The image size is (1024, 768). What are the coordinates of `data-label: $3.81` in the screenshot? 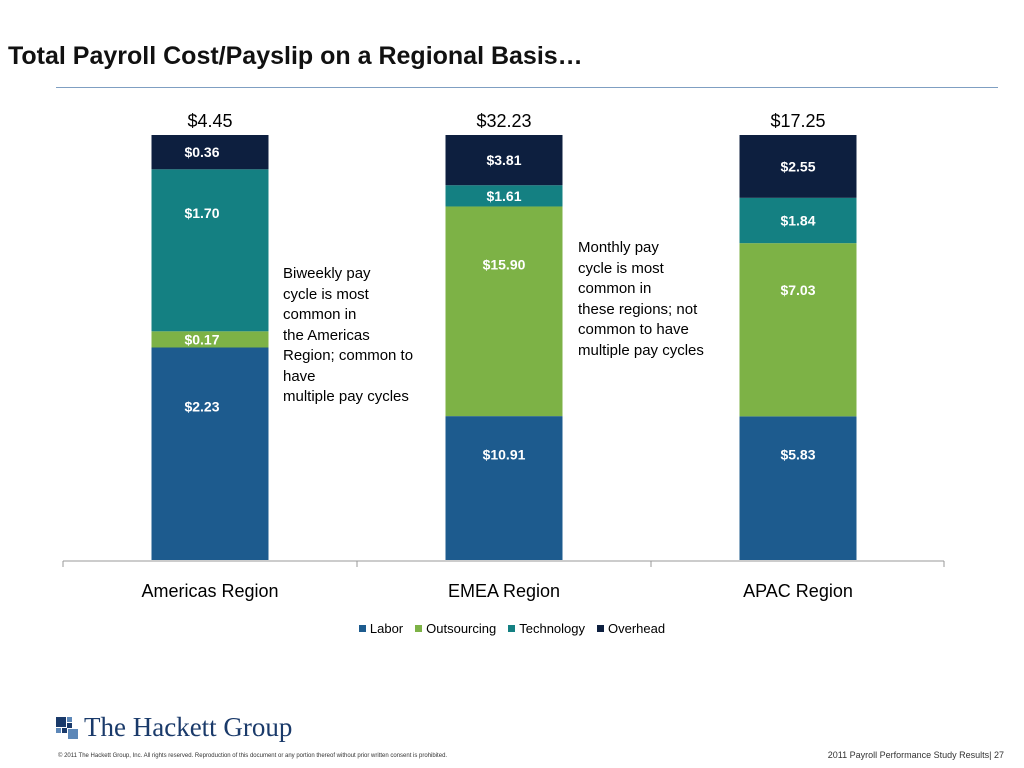 It's located at (503, 160).